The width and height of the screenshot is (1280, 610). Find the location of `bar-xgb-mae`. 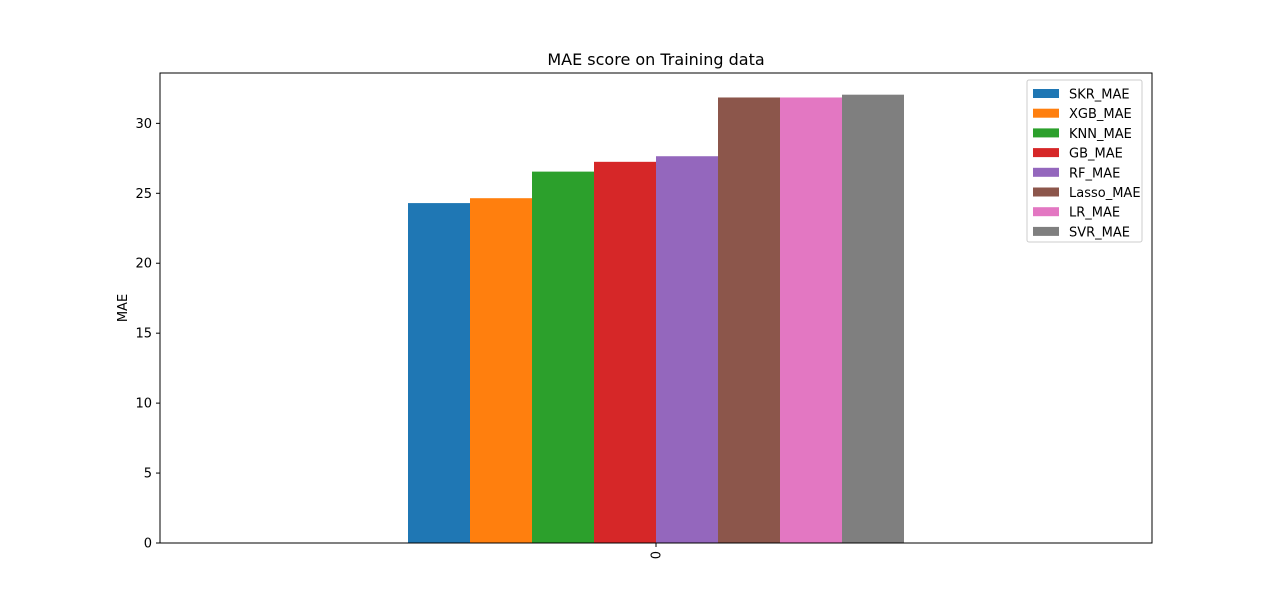

bar-xgb-mae is located at coordinates (501, 370).